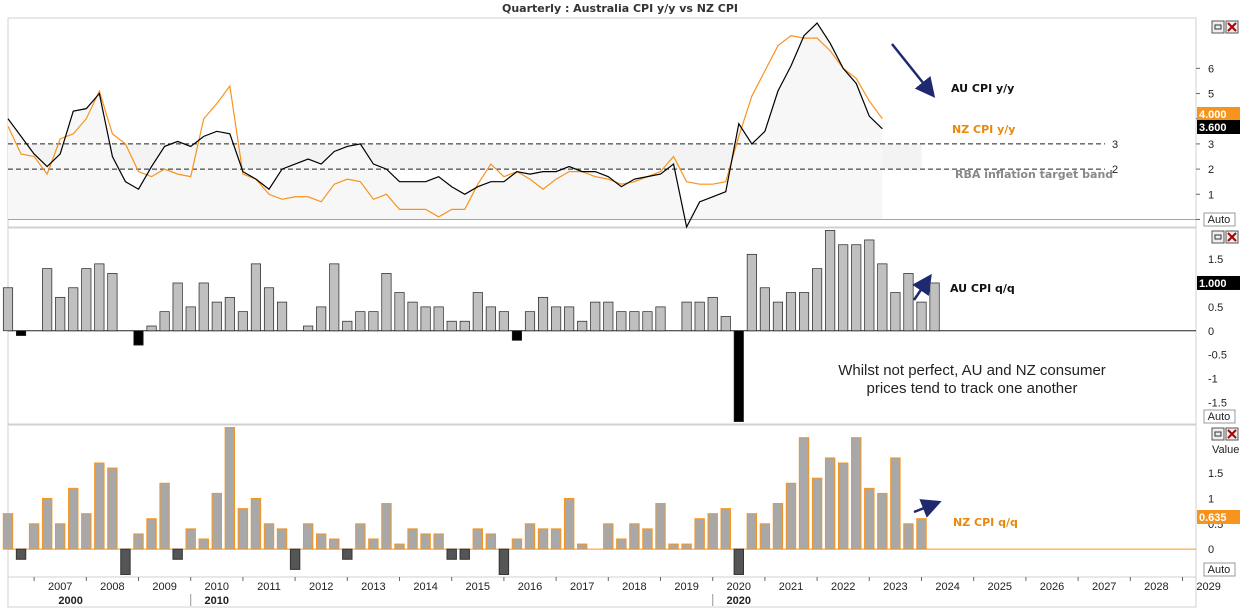  I want to click on nz-qoq-label: NZ CPI q/q, so click(985, 522).